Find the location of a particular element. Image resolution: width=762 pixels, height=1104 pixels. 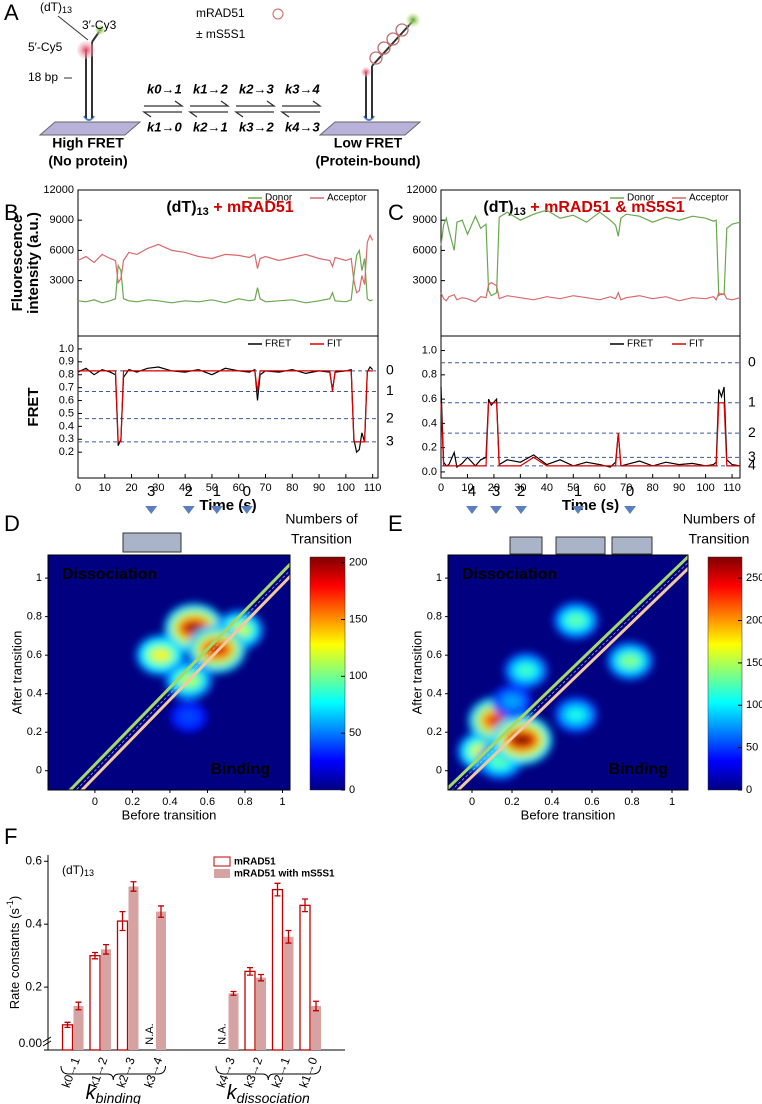

y-axis-label: After transition is located at coordinates (16, 673).